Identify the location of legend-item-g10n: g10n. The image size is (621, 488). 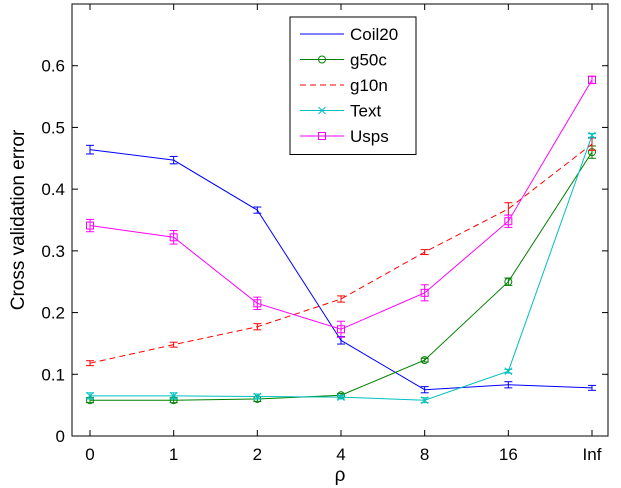
(344, 85).